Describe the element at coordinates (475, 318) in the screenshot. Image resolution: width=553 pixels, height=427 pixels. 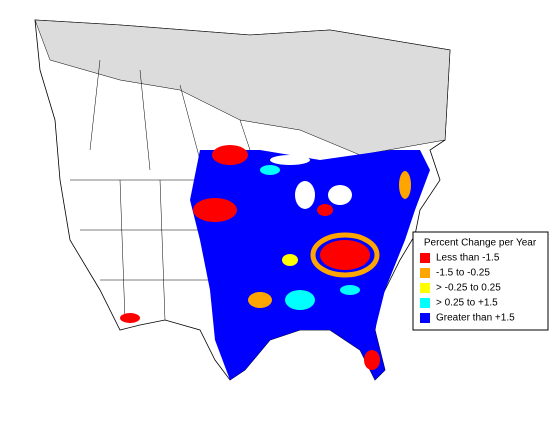
I see `legend-label: Greater than +1.5` at that location.